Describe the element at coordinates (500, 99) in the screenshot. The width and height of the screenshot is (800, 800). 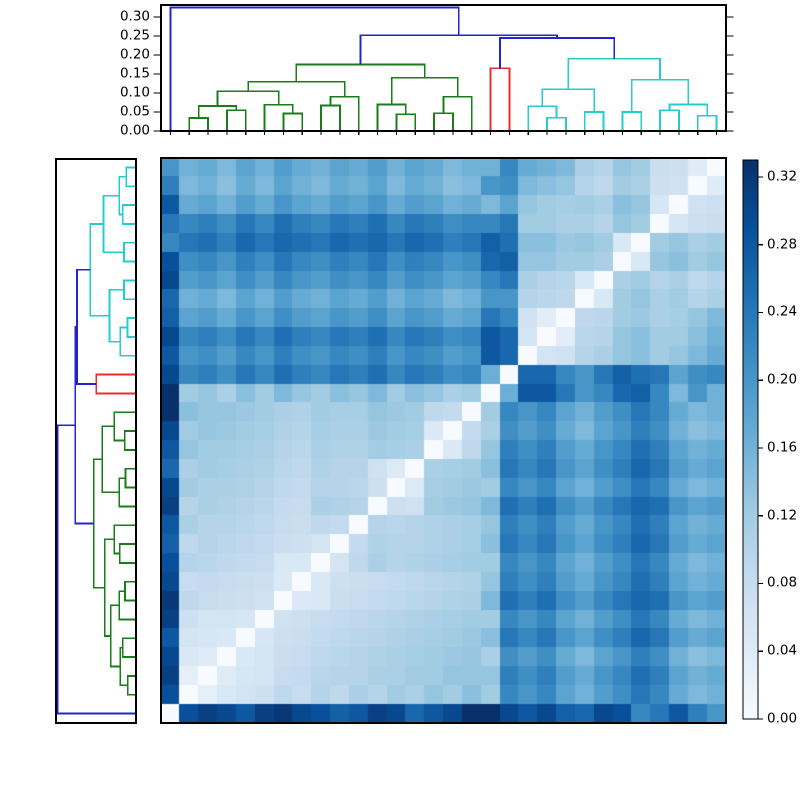
I see `top-dendrogram-link-red` at that location.